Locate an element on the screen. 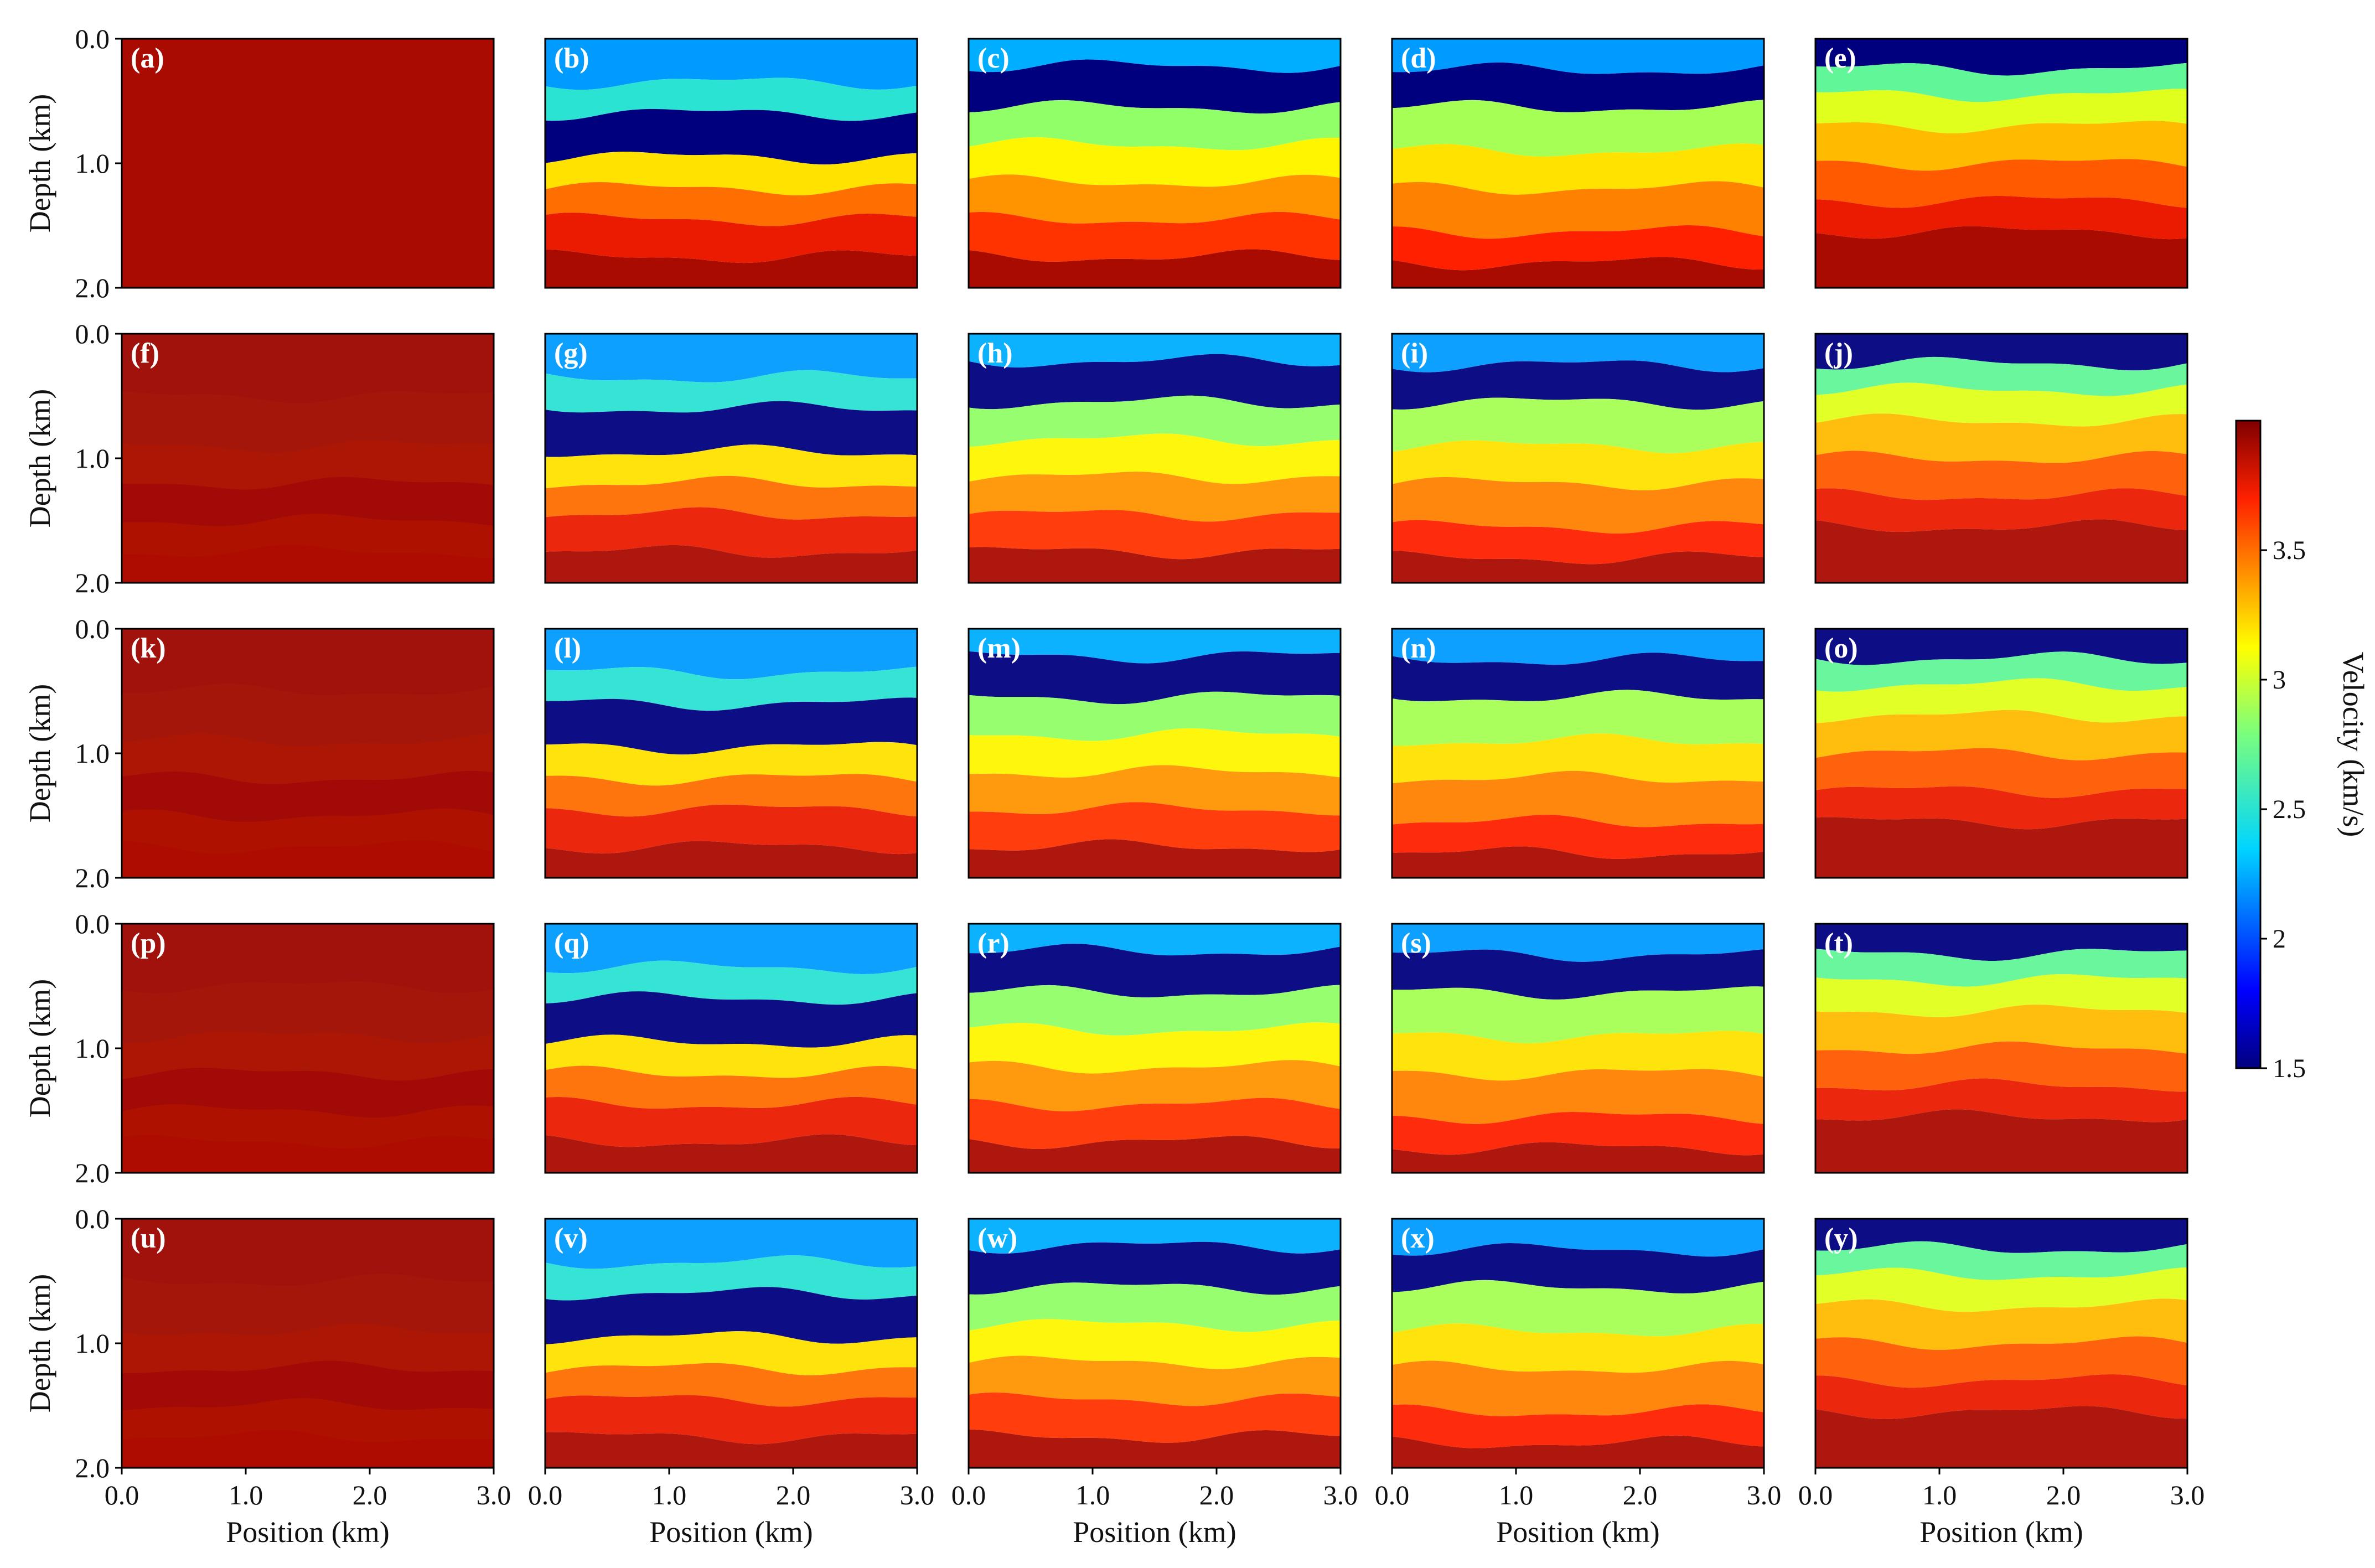  panel-label: (f) is located at coordinates (145, 353).